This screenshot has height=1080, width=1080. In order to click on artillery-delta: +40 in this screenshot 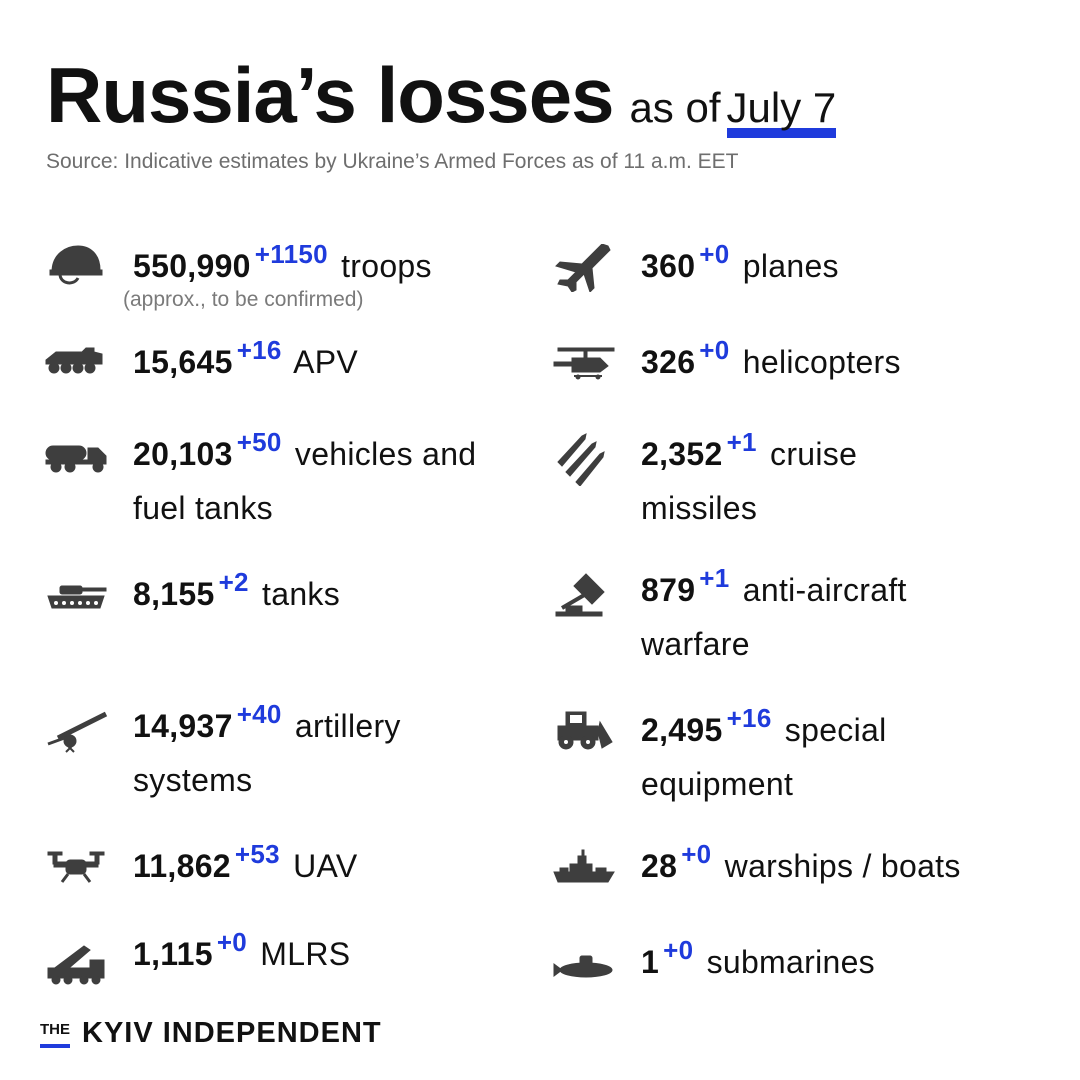, I will do `click(259, 714)`.